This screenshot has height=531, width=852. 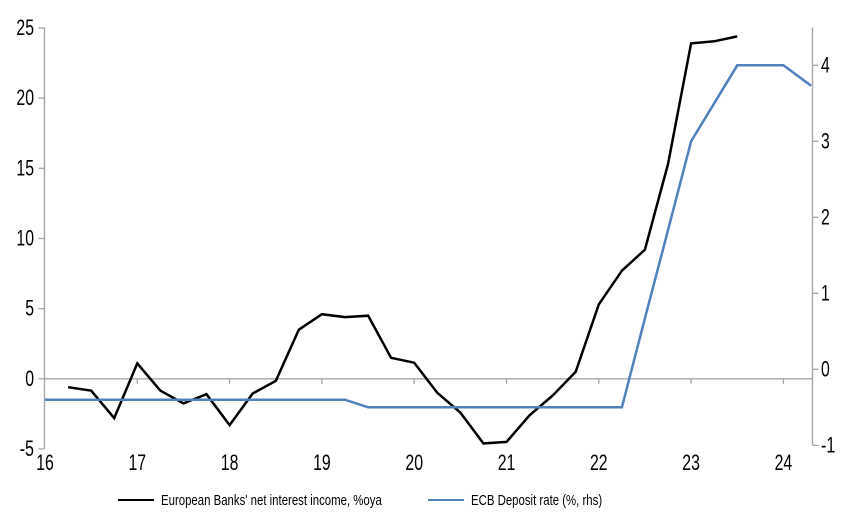 What do you see at coordinates (825, 64) in the screenshot?
I see `right-axis-tick-label: 4` at bounding box center [825, 64].